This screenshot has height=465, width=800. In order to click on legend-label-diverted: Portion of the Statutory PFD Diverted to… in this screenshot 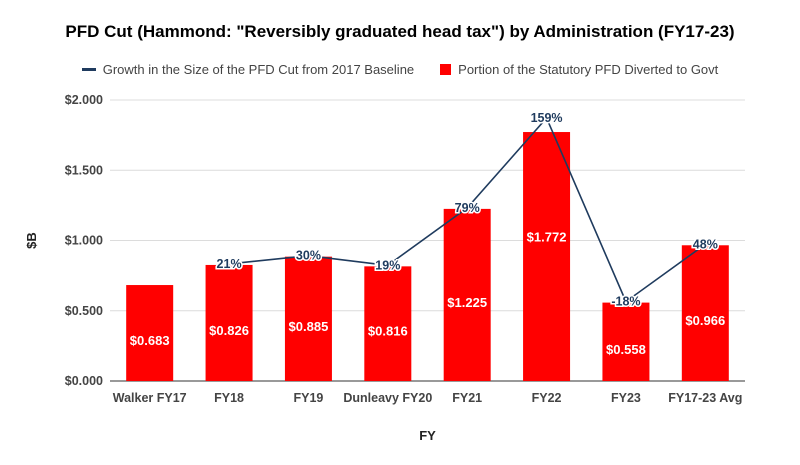, I will do `click(588, 69)`.